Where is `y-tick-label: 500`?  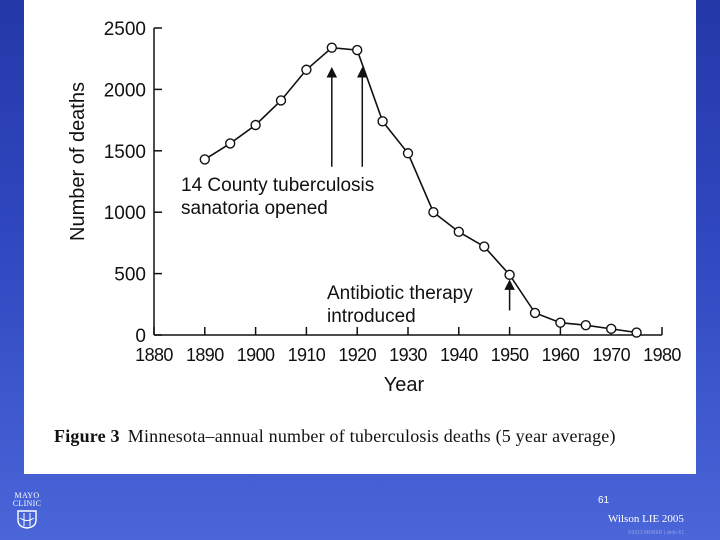 y-tick-label: 500 is located at coordinates (130, 275).